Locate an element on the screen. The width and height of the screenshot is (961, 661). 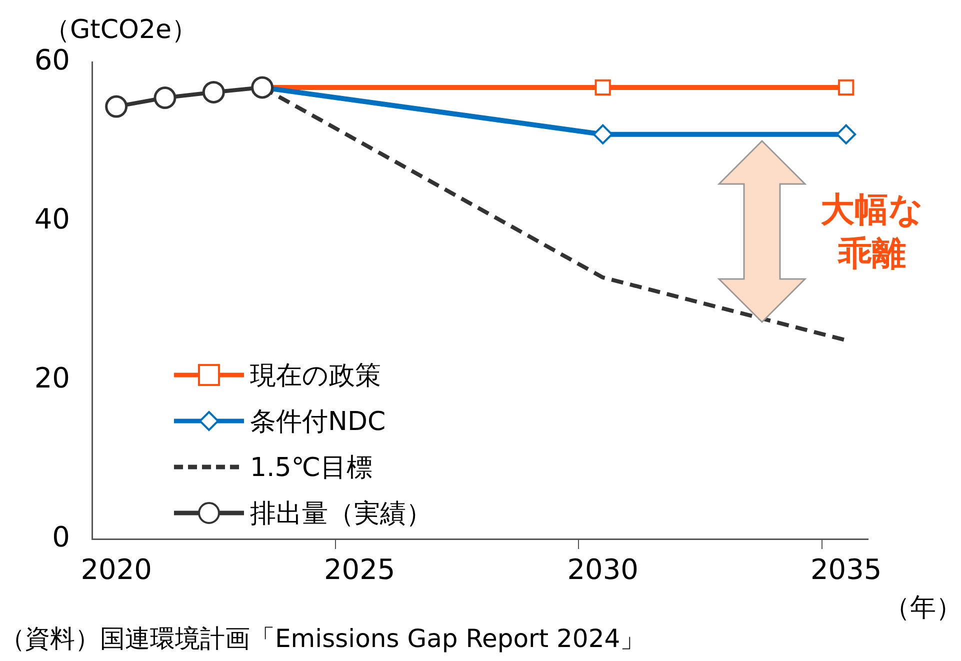
annotation: 大幅な乖離 is located at coordinates (872, 232).